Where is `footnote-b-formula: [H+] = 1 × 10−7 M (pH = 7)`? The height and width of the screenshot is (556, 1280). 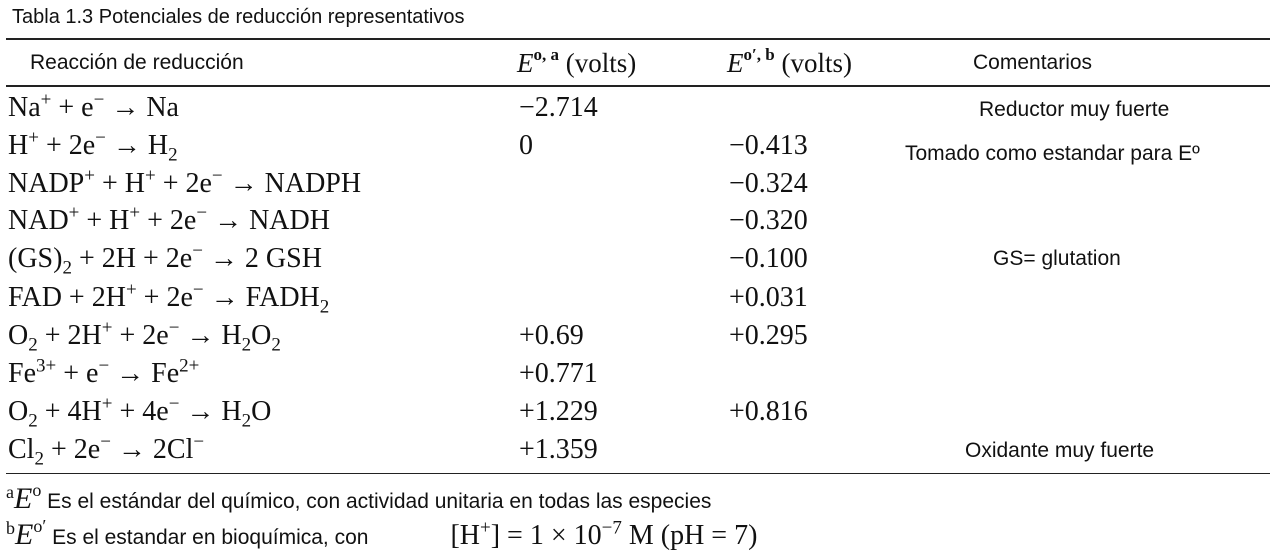
footnote-b-formula: [H+] = 1 × 10−7 M (pH = 7) is located at coordinates (604, 534).